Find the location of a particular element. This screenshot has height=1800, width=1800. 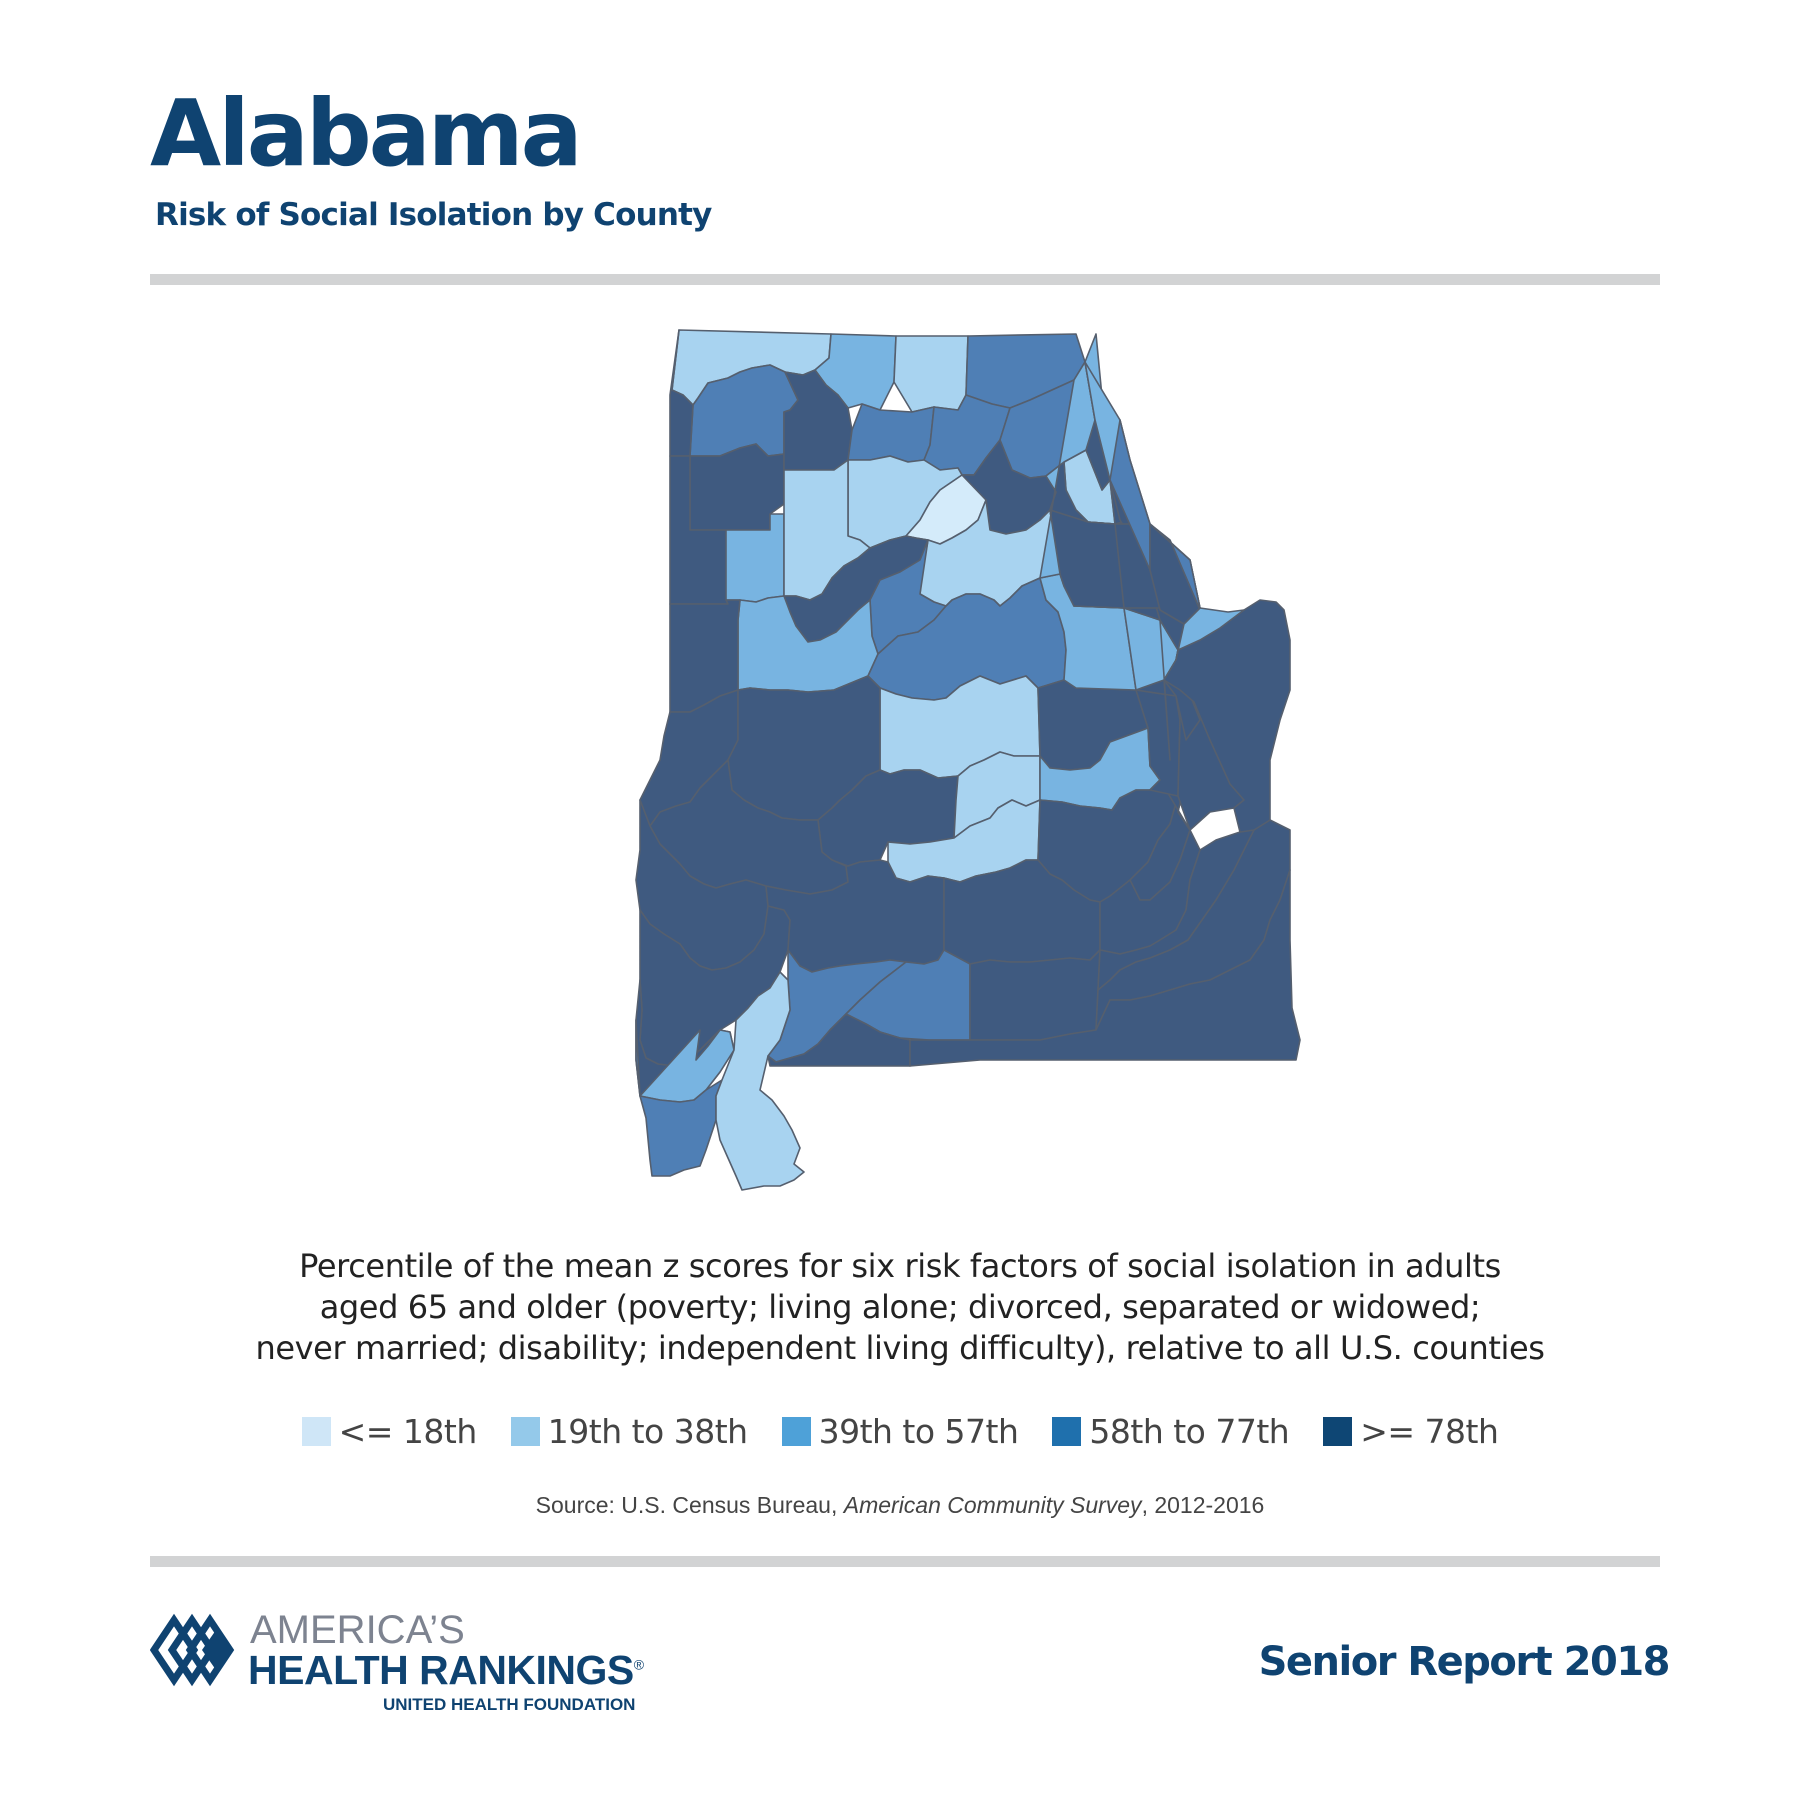

legend-label: 39th to 57th is located at coordinates (918, 1431).